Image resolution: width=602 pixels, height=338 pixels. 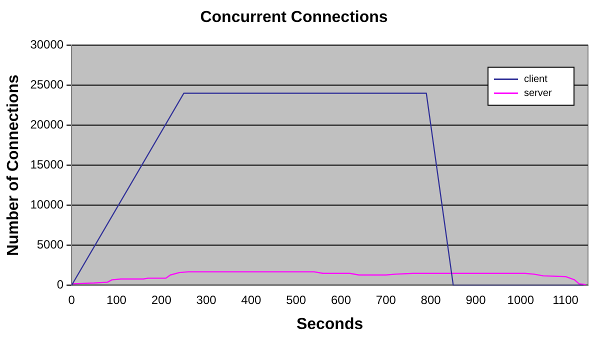 I want to click on x-tick-label: 900, so click(x=476, y=299).